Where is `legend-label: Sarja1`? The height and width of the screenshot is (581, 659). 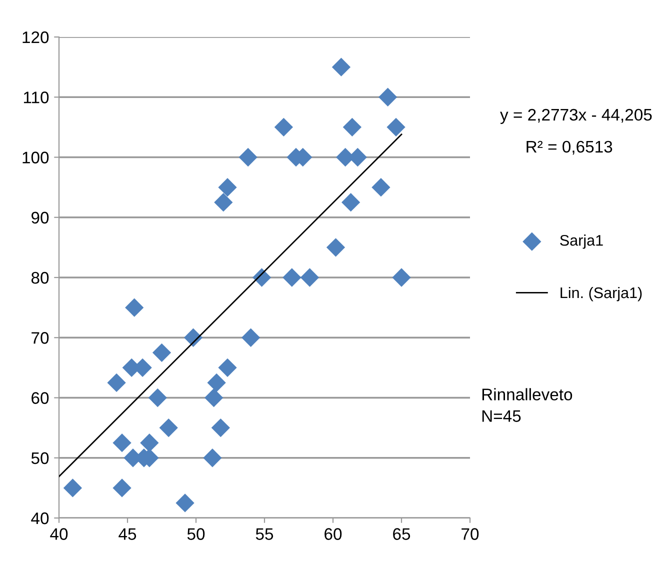 legend-label: Sarja1 is located at coordinates (581, 241).